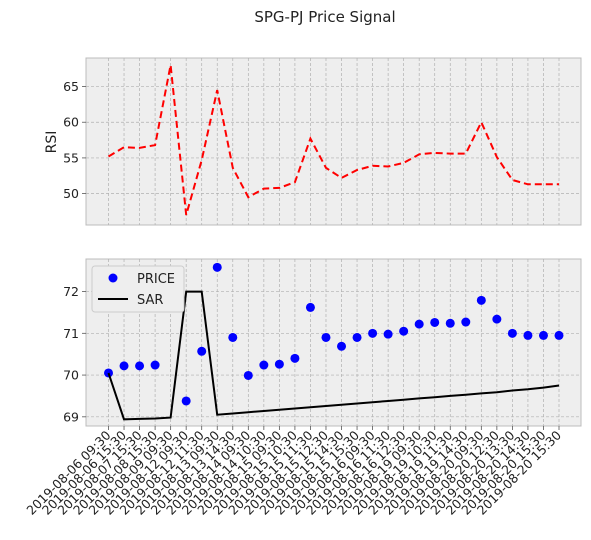  What do you see at coordinates (138, 289) in the screenshot?
I see `legend: PRICE SAR` at bounding box center [138, 289].